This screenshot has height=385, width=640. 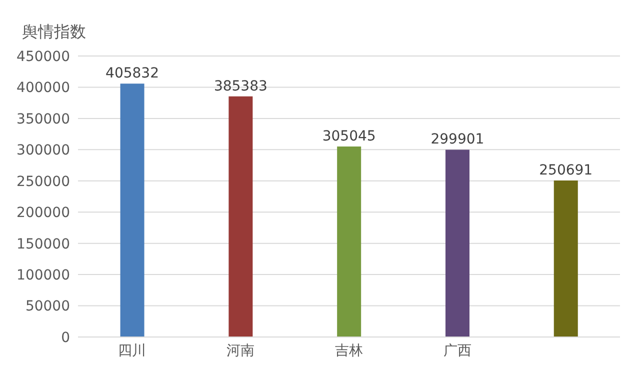 I want to click on y-tick-label: 300000, so click(x=43, y=150).